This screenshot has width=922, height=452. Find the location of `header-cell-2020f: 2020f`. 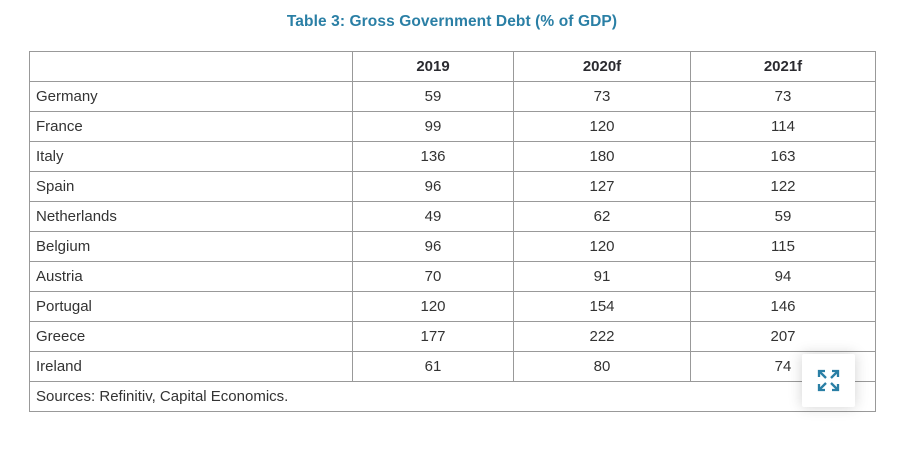

header-cell-2020f: 2020f is located at coordinates (602, 66).